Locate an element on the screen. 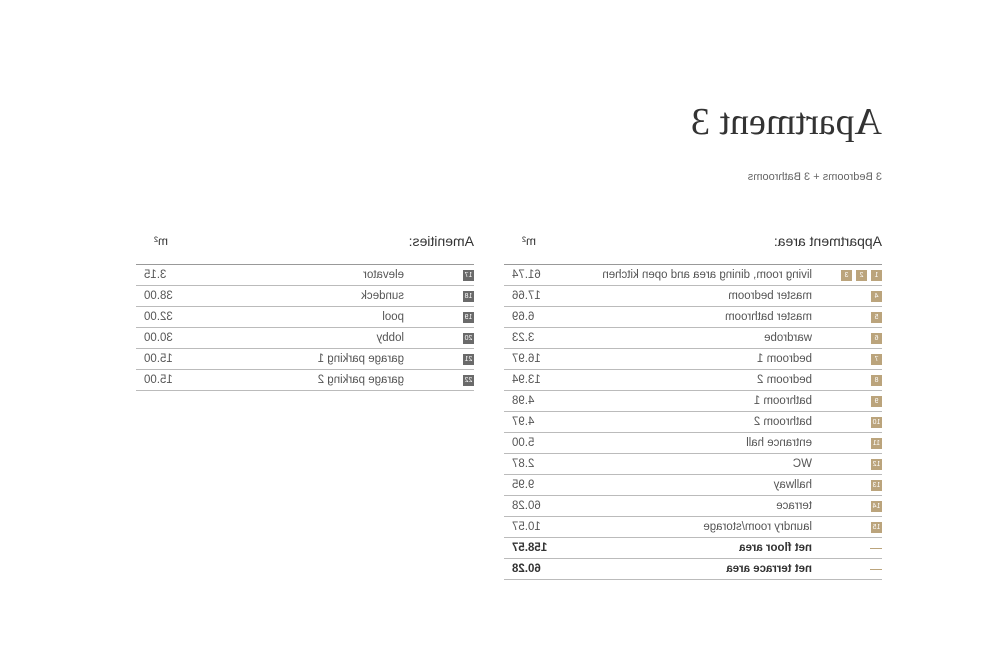 Image resolution: width=1000 pixels, height=645 pixels. room-label: sundeck is located at coordinates (382, 296).